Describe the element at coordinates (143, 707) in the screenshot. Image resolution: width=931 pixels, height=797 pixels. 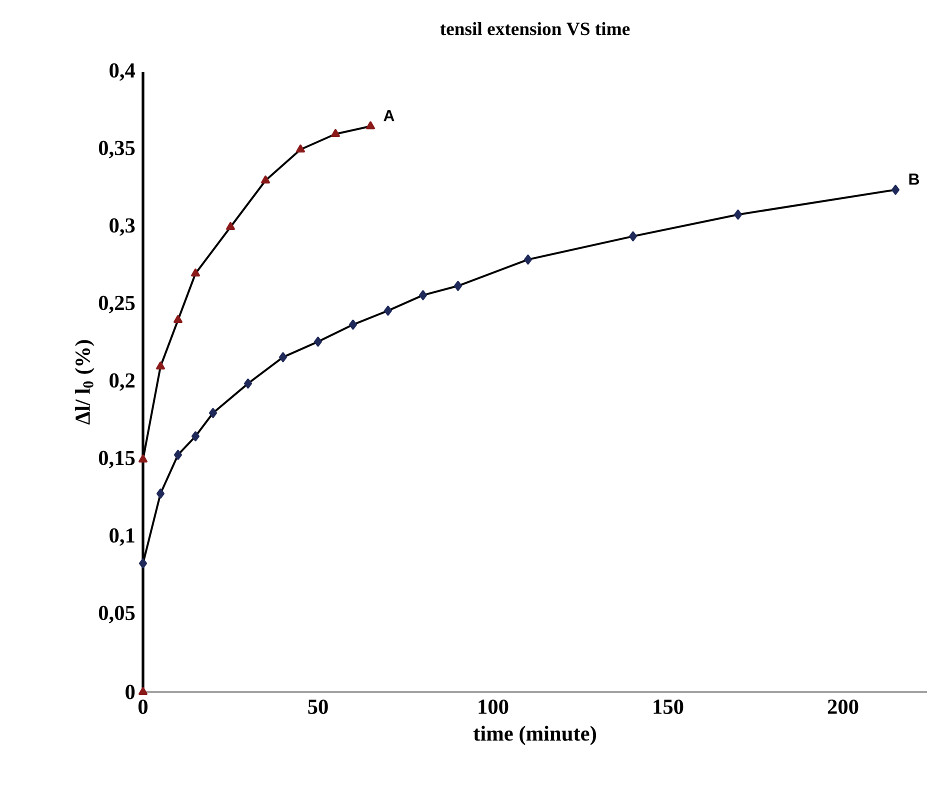
I see `x-tick-label: 0` at that location.